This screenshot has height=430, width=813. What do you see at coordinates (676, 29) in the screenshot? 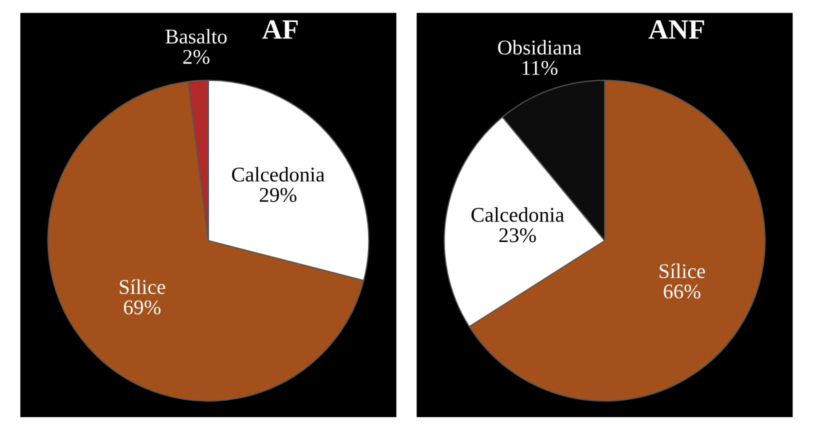
I see `chart-title: ANF` at bounding box center [676, 29].